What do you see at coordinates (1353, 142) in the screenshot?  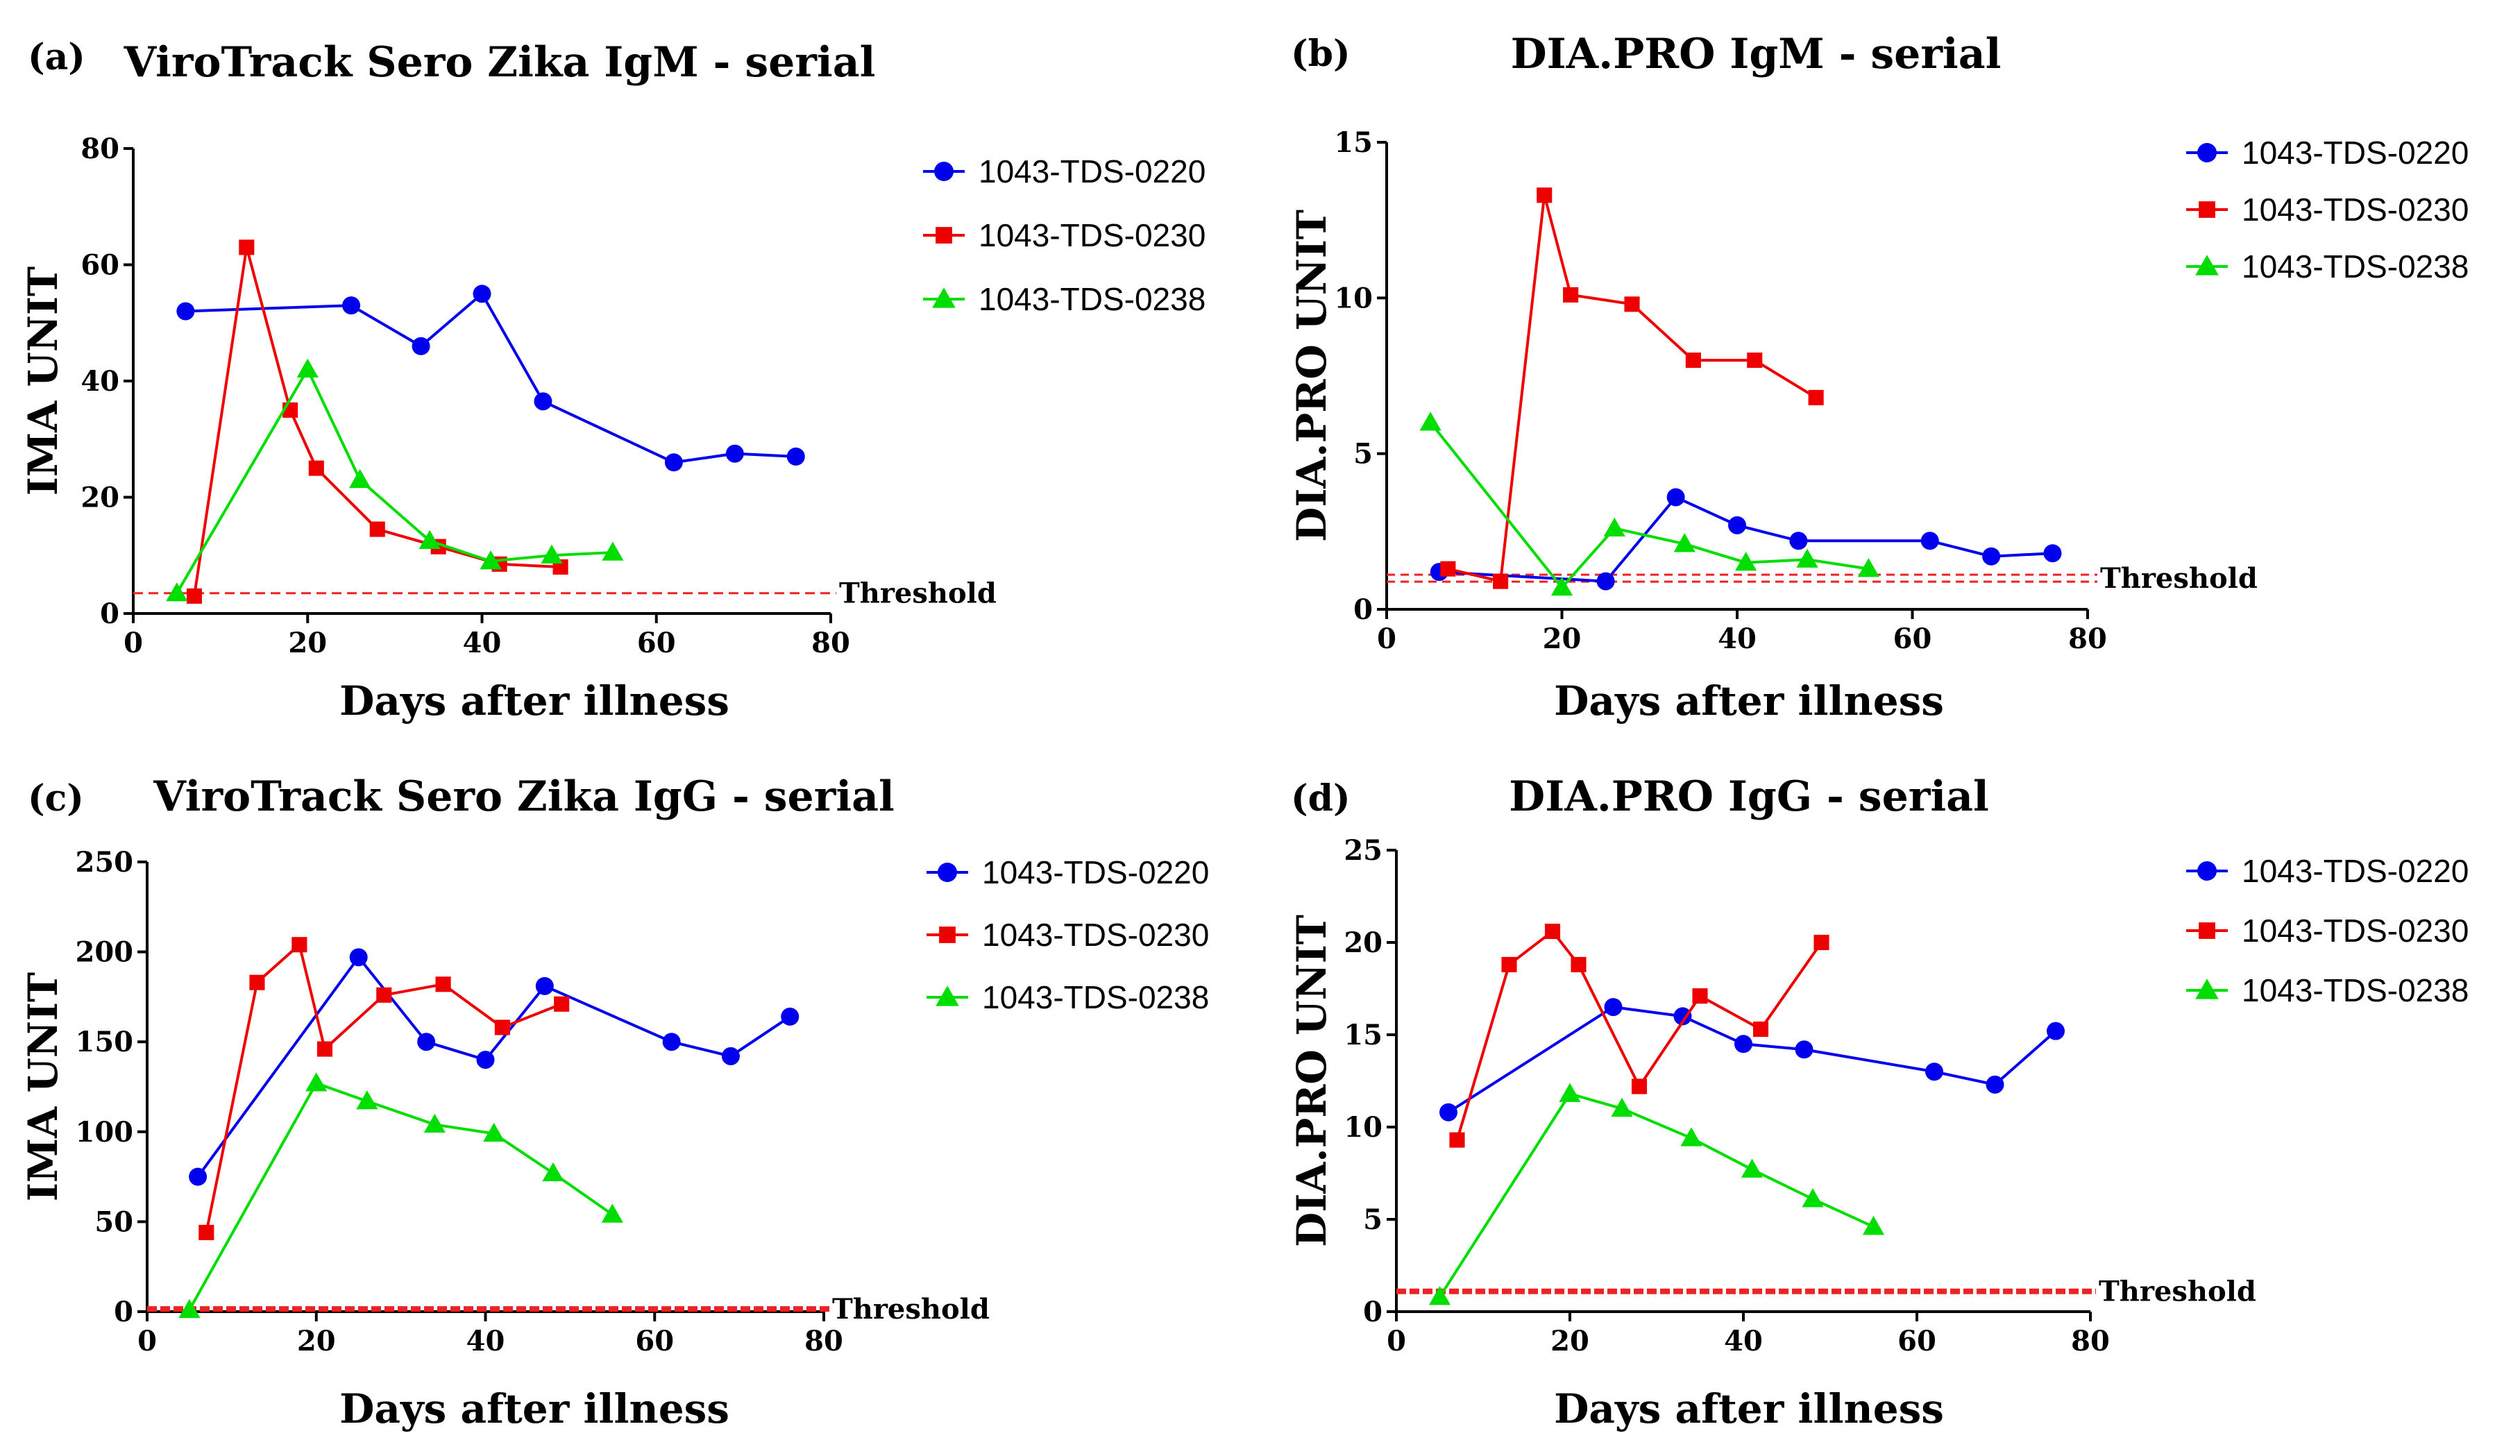 I see `y-tick-label: 15` at bounding box center [1353, 142].